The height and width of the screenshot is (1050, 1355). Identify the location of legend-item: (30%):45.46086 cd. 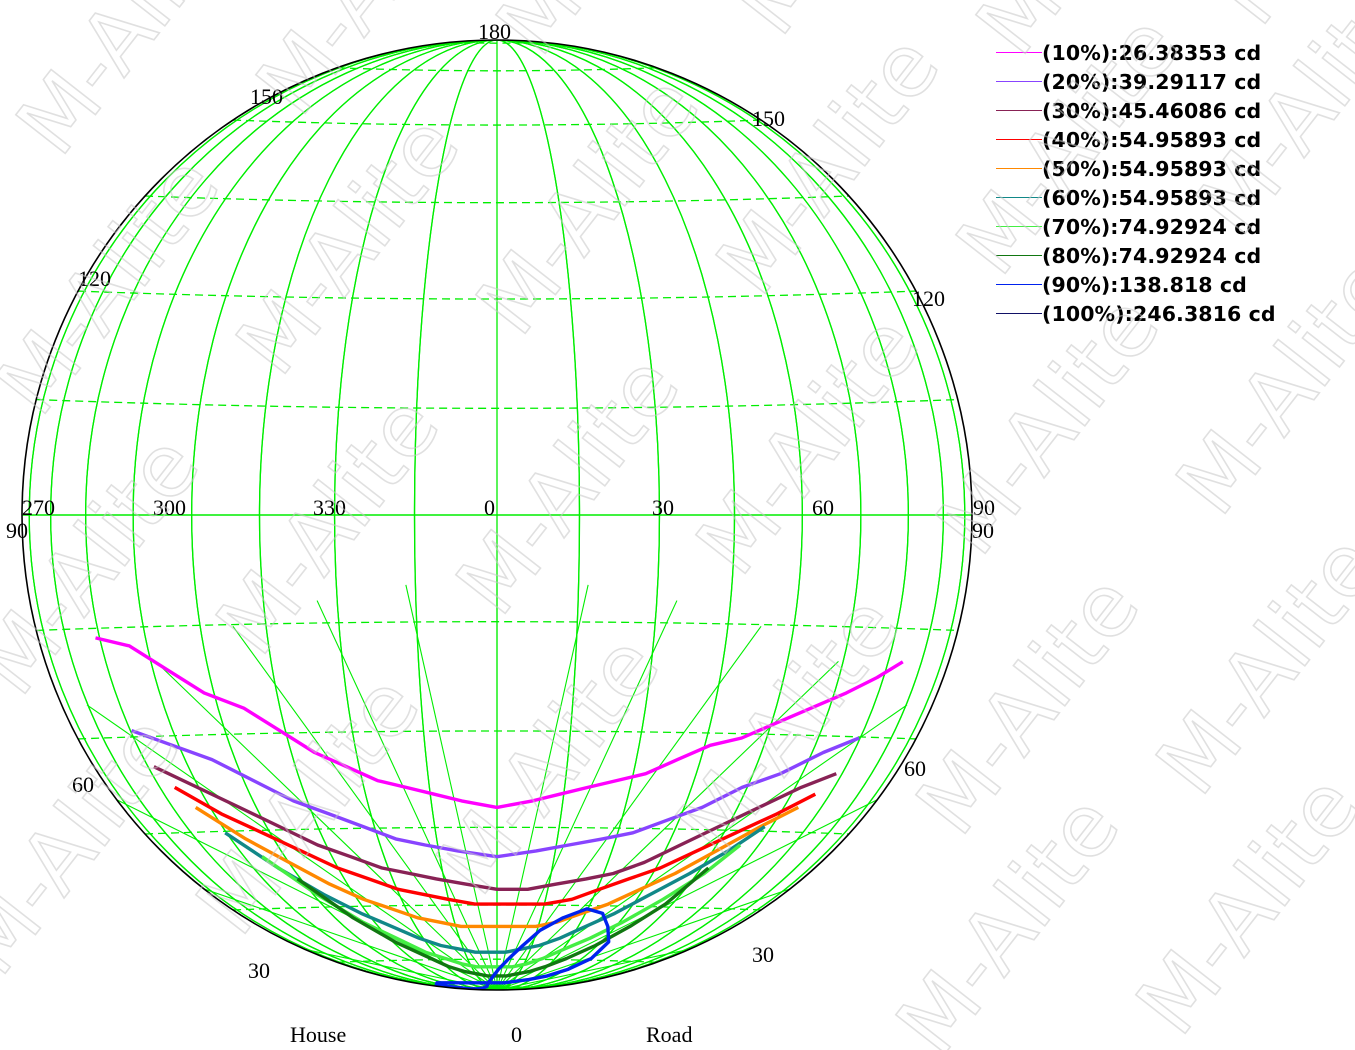
(1173, 110).